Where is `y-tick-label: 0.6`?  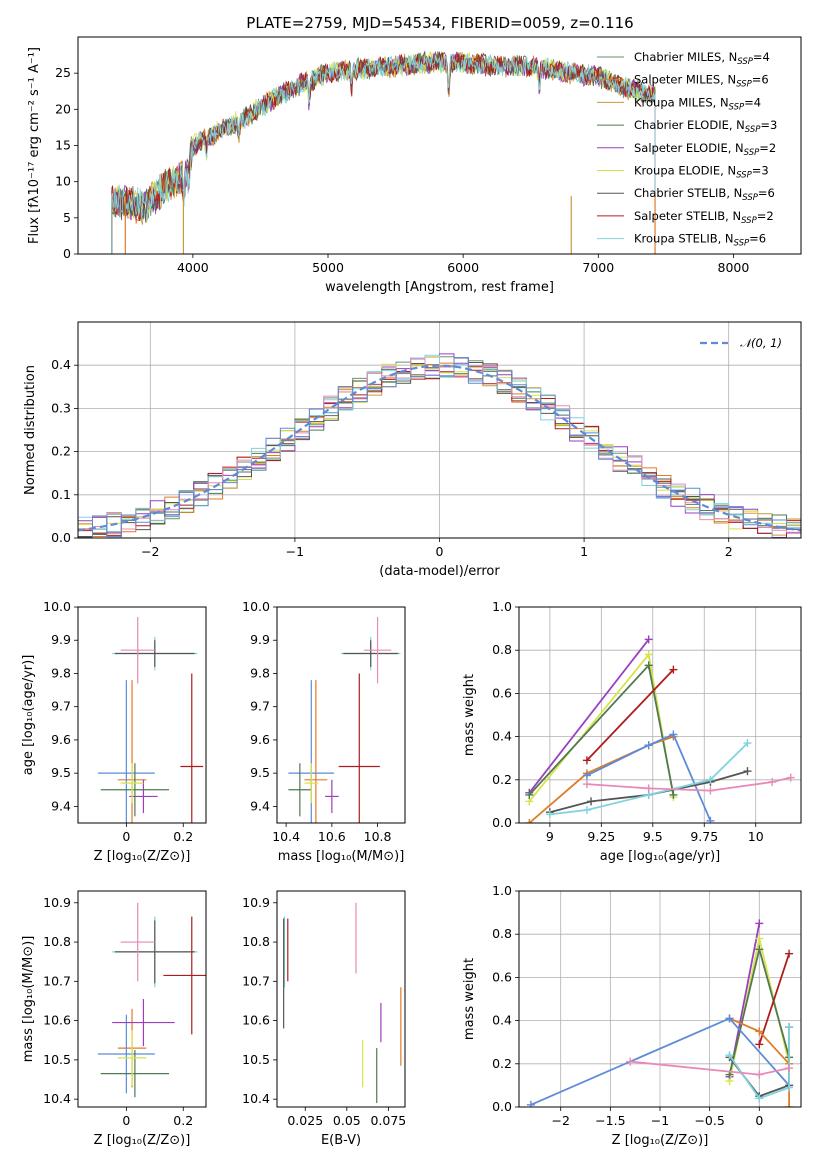 y-tick-label: 0.6 is located at coordinates (502, 692).